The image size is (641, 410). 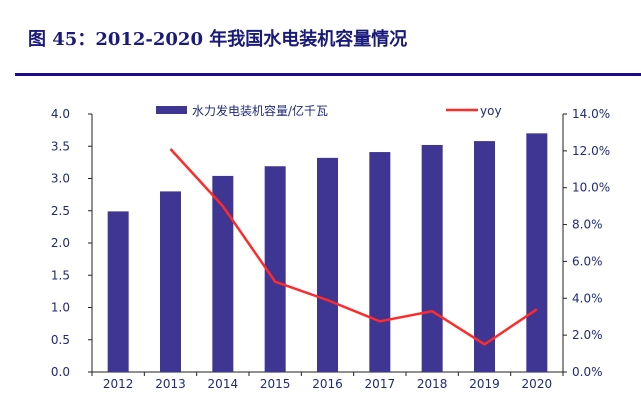 I want to click on right-tick-label: 0.0%, so click(x=587, y=372).